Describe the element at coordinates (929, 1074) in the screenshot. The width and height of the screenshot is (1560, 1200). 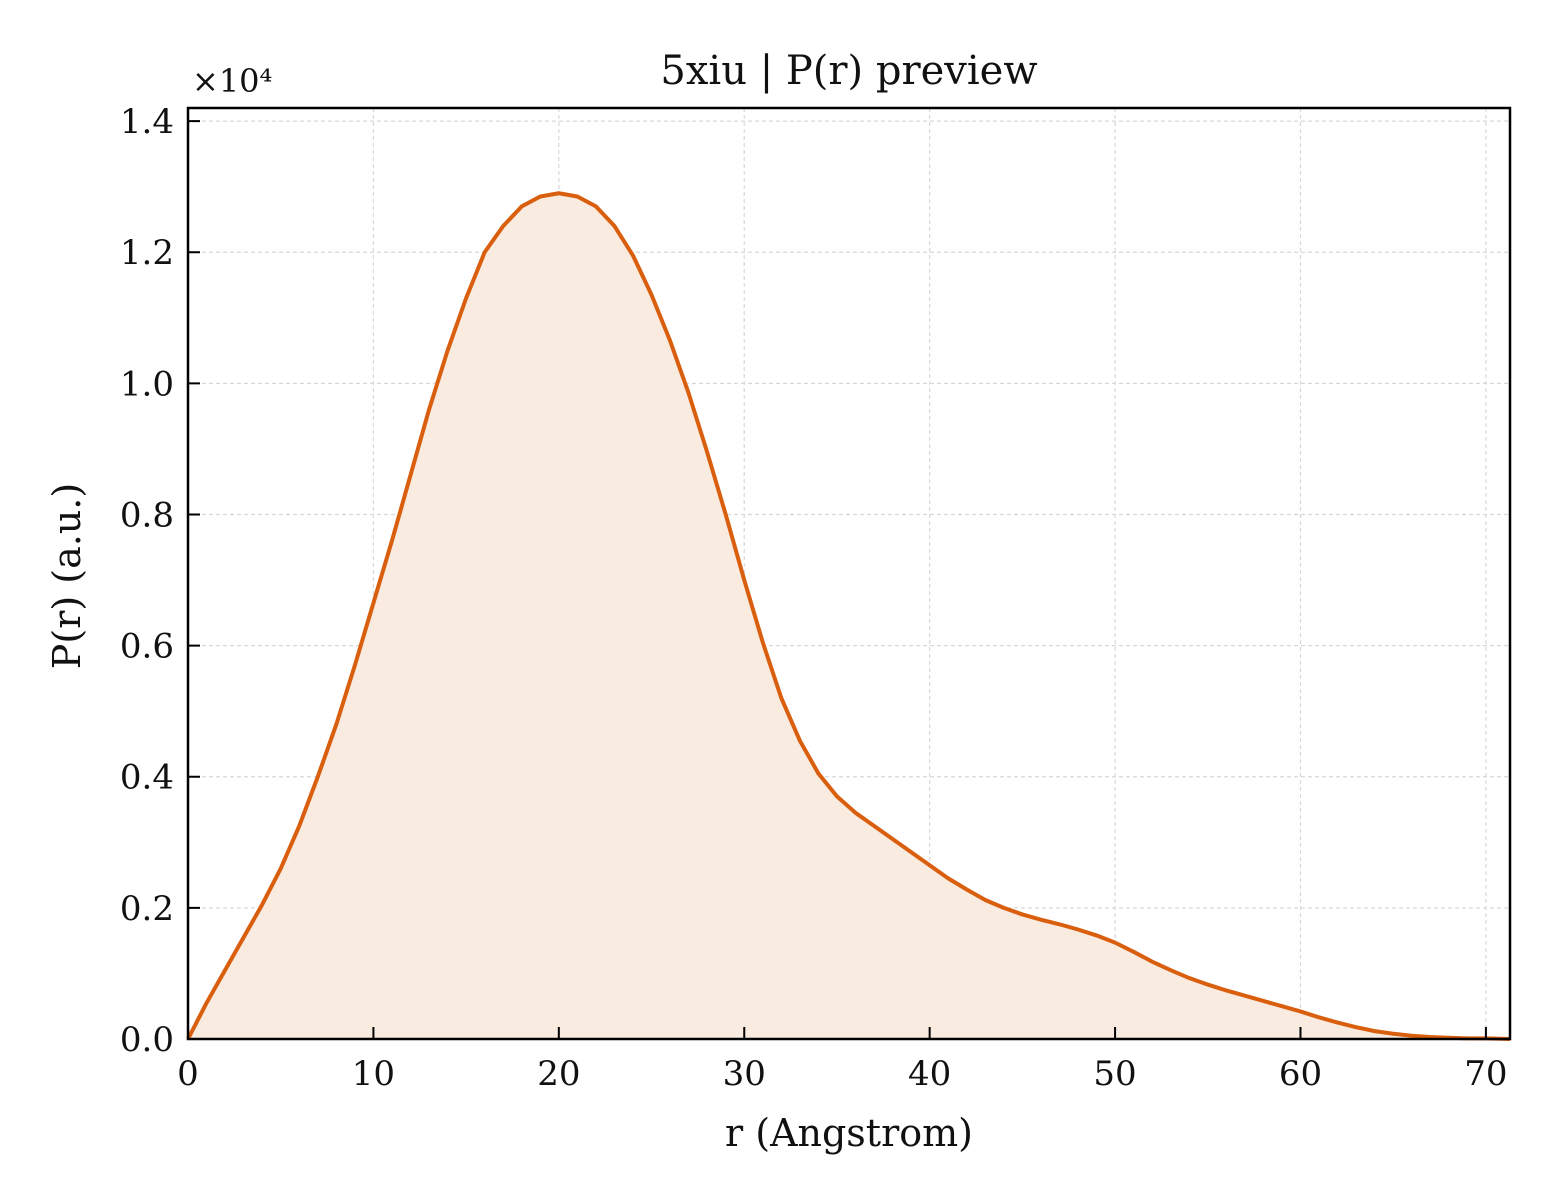
I see `x-tick-label: 40` at that location.